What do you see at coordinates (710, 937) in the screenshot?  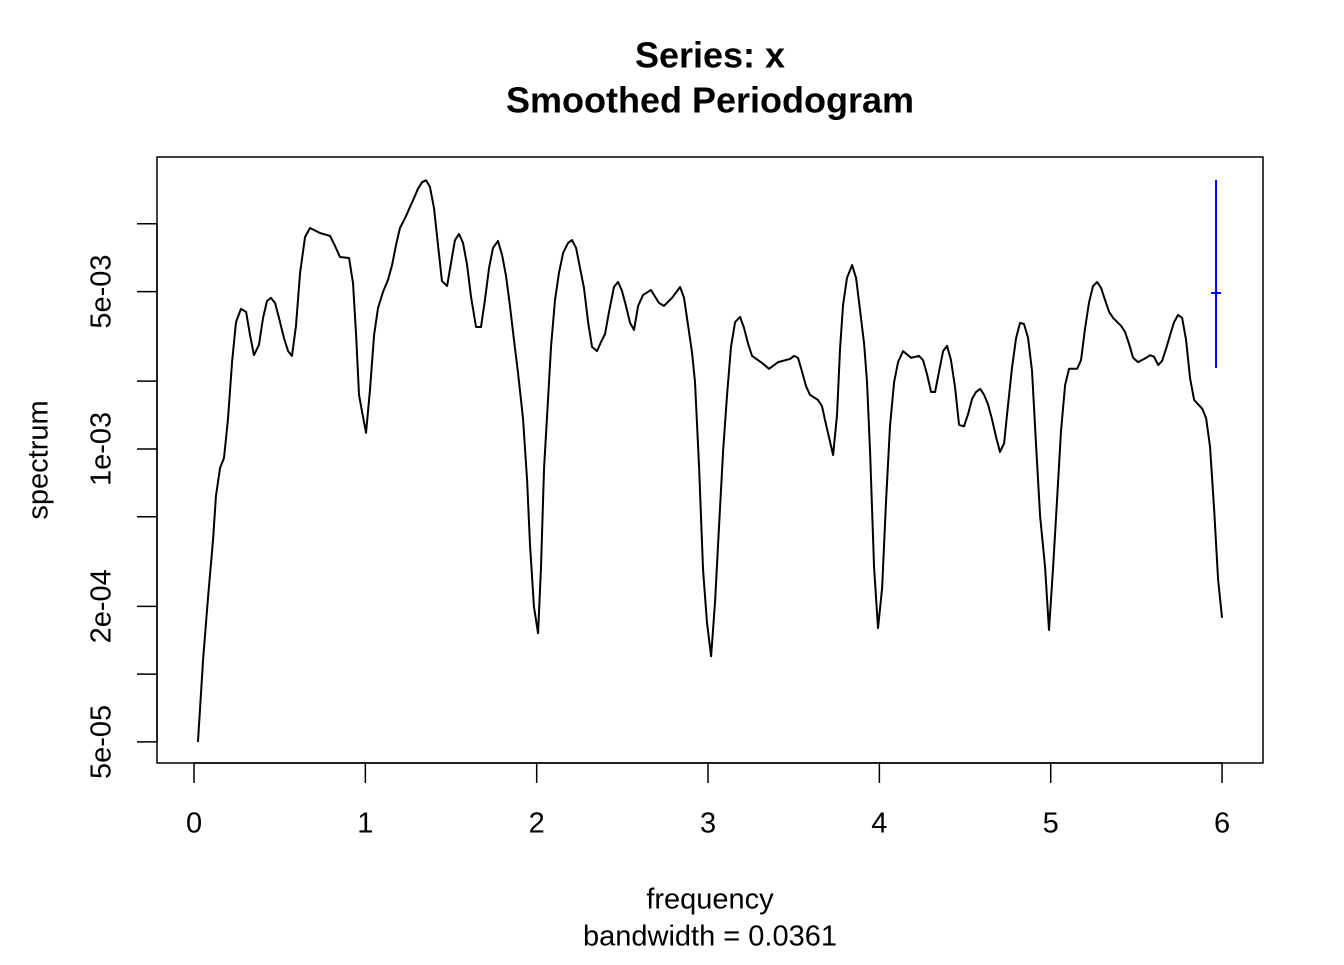 I see `x-axis-sublabel: bandwidth = 0.0361` at bounding box center [710, 937].